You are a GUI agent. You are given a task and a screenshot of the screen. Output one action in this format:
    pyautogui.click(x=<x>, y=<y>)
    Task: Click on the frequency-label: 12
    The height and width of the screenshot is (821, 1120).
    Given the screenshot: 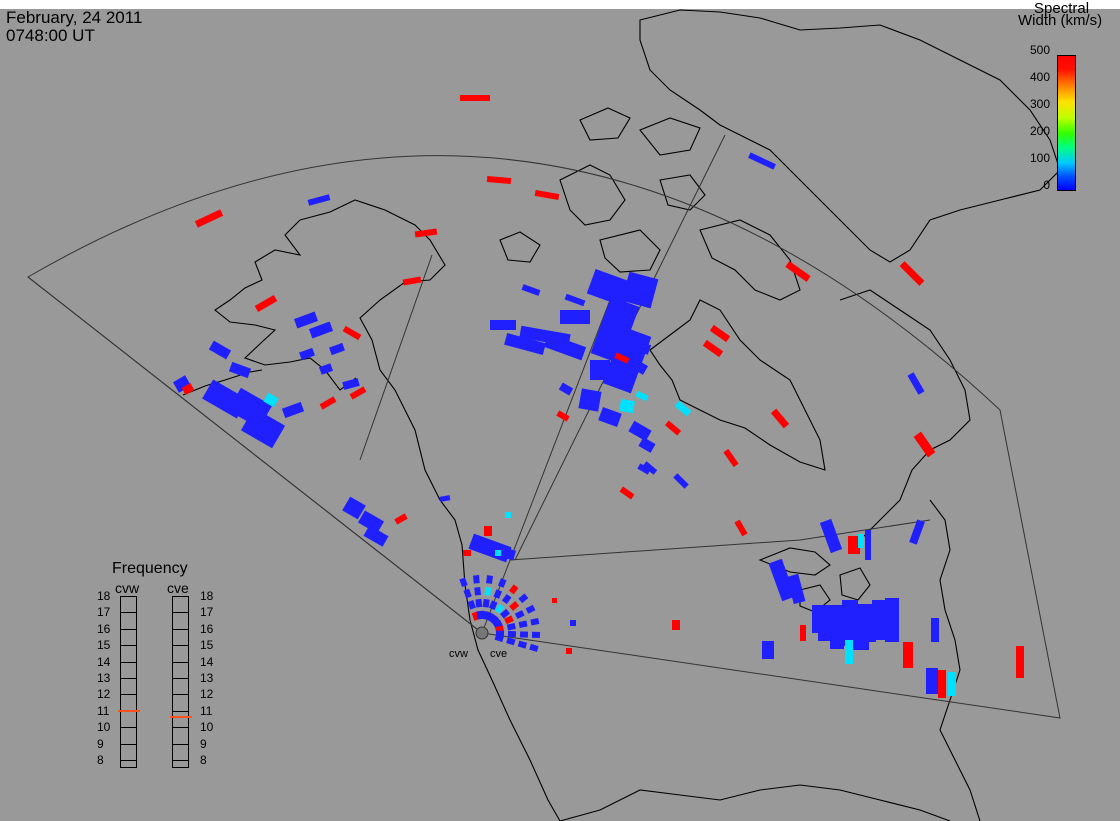 What is the action you would take?
    pyautogui.click(x=207, y=694)
    